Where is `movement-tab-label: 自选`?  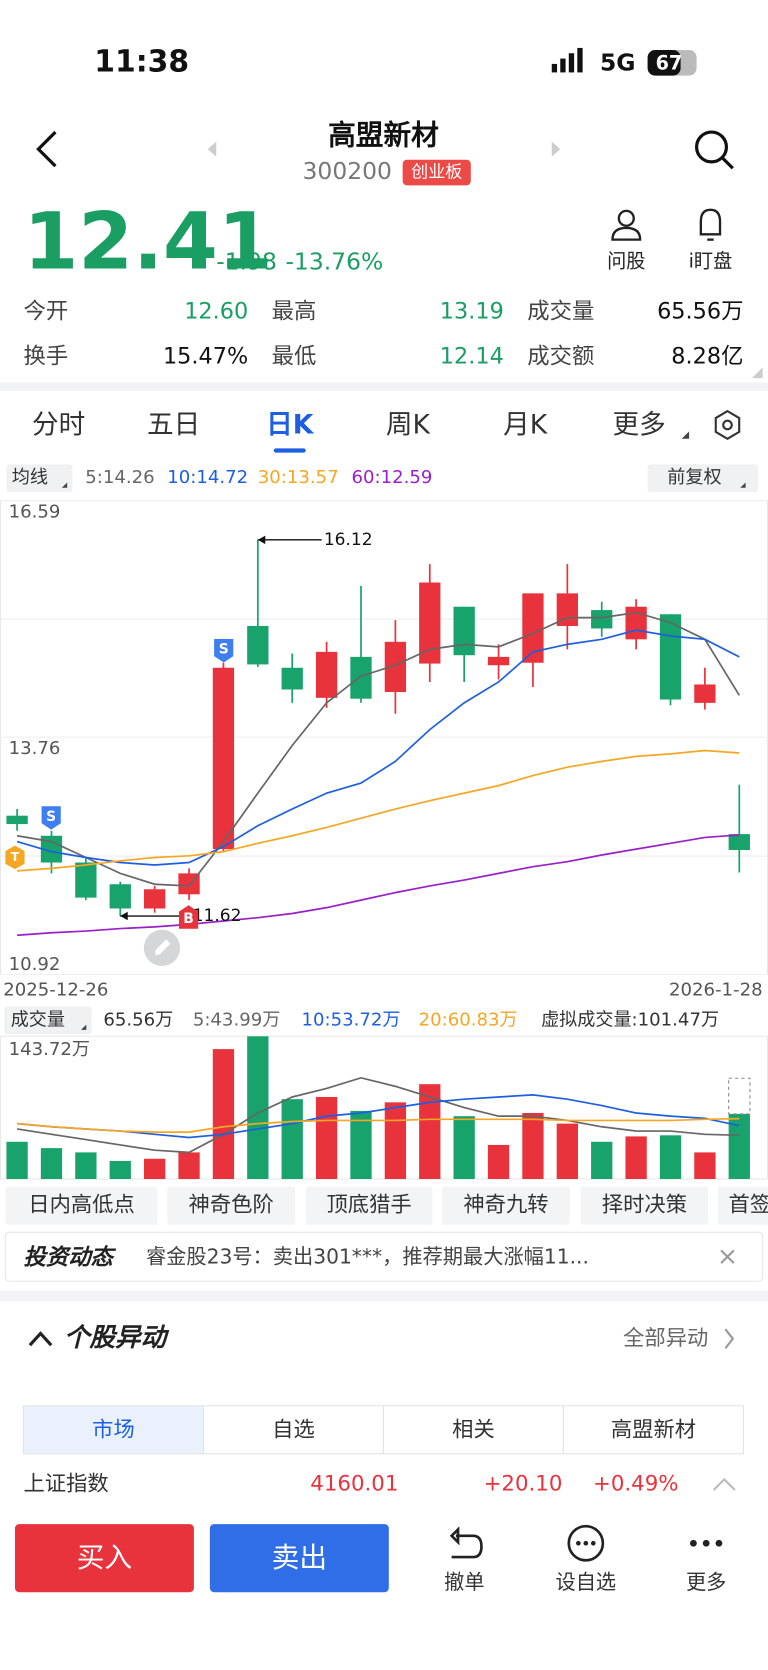 movement-tab-label: 自选 is located at coordinates (293, 1429).